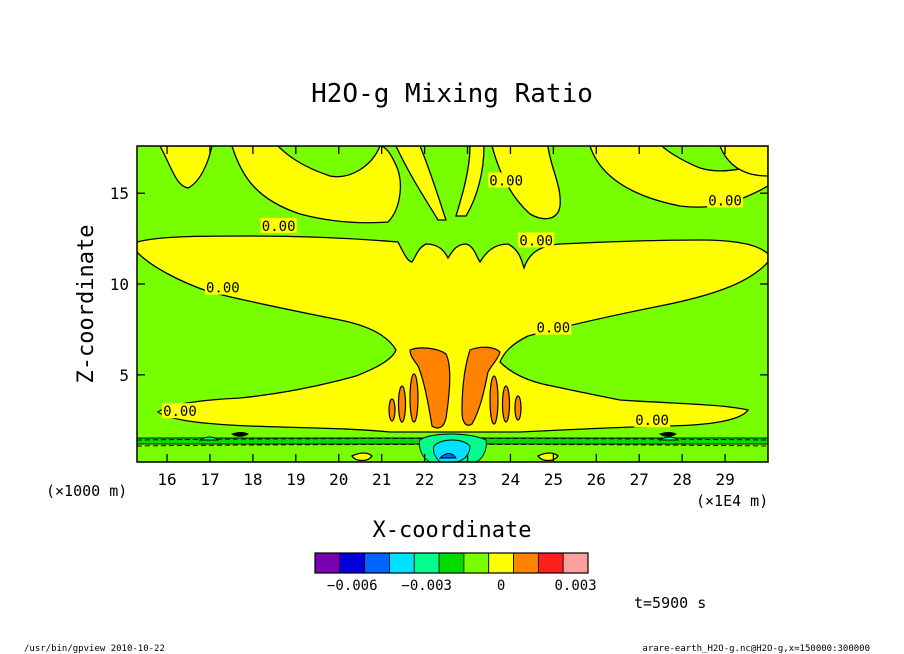  I want to click on y-tick-label: 5, so click(124, 375).